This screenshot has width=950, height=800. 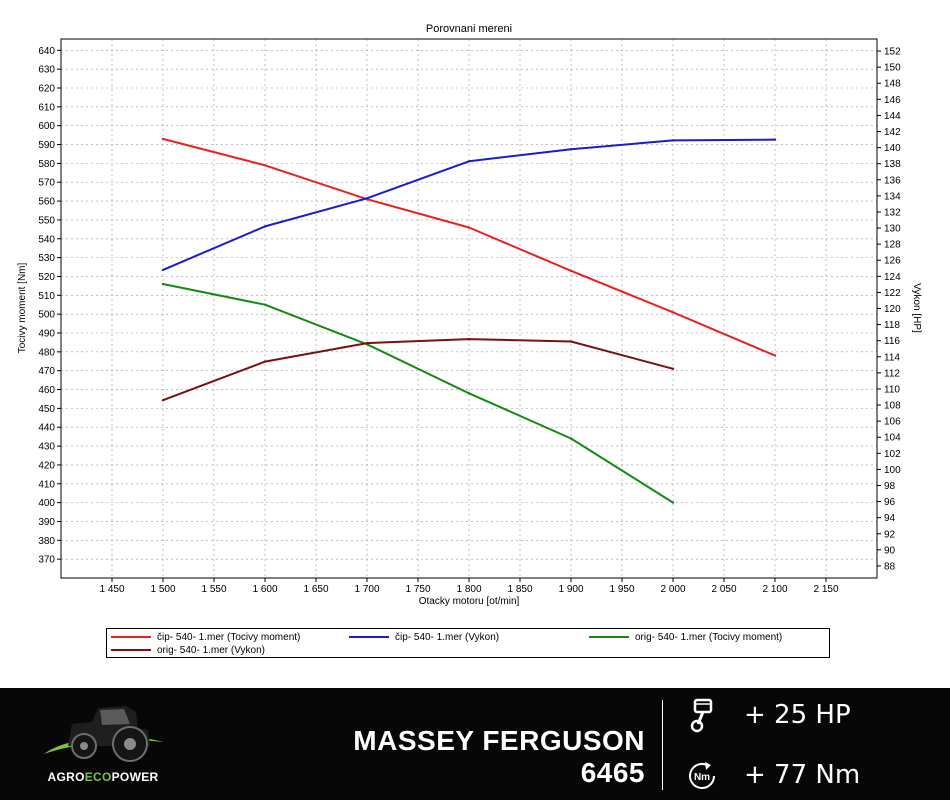 I want to click on y2-tick-label: 104, so click(x=892, y=438).